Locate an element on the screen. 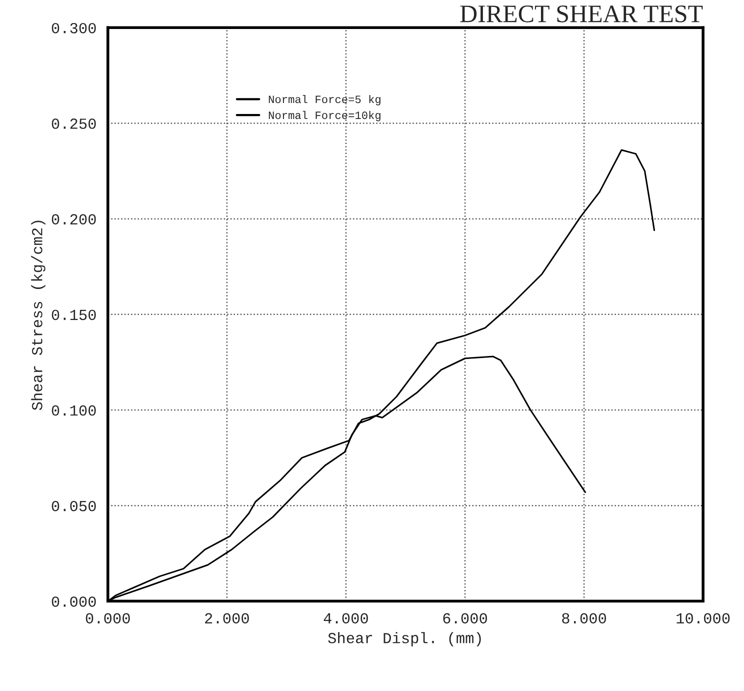  chart-title: DIRECT SHEAR TEST is located at coordinates (581, 14).